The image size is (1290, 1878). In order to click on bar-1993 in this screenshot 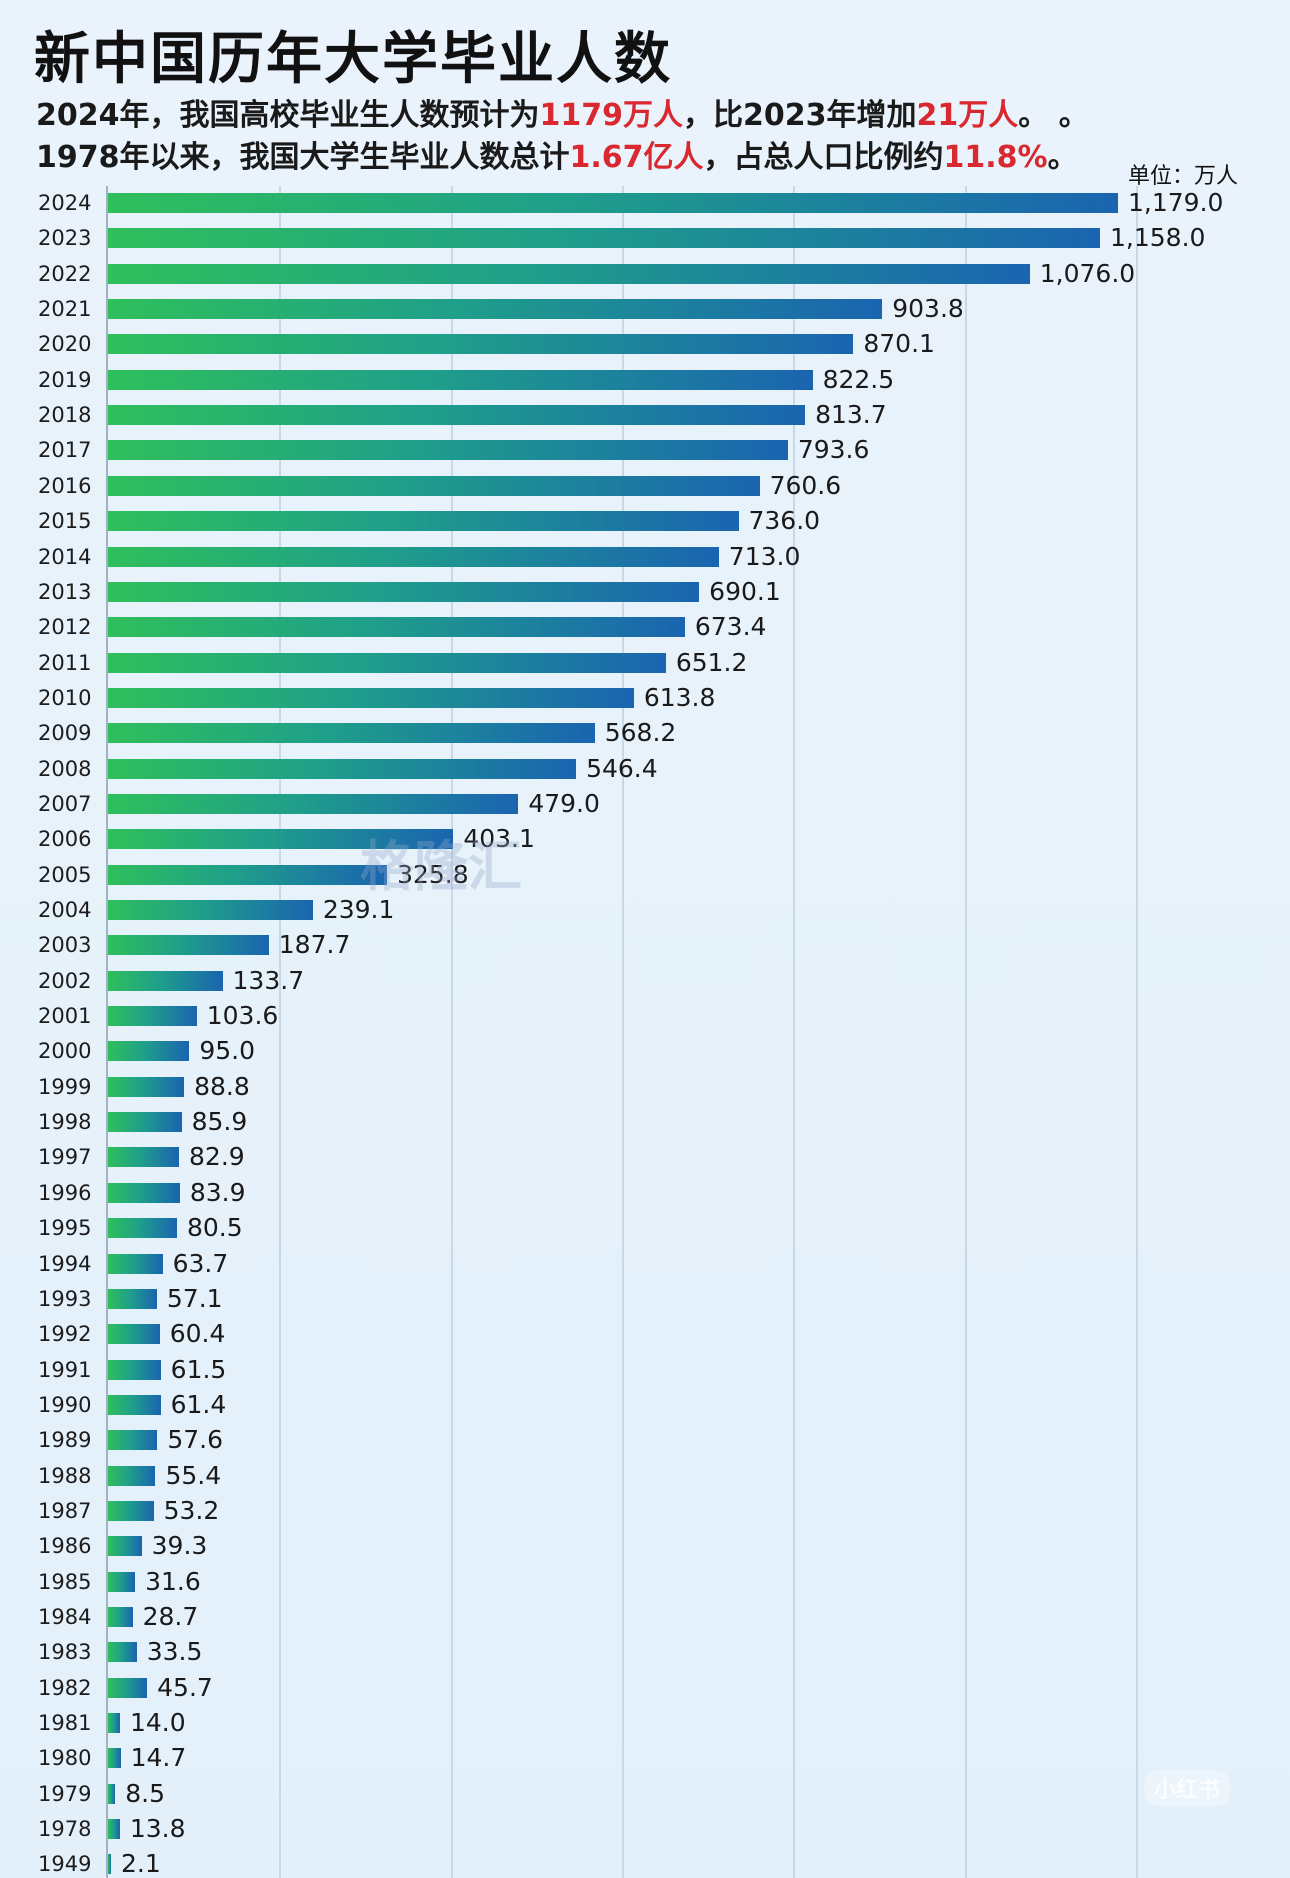, I will do `click(132, 1298)`.